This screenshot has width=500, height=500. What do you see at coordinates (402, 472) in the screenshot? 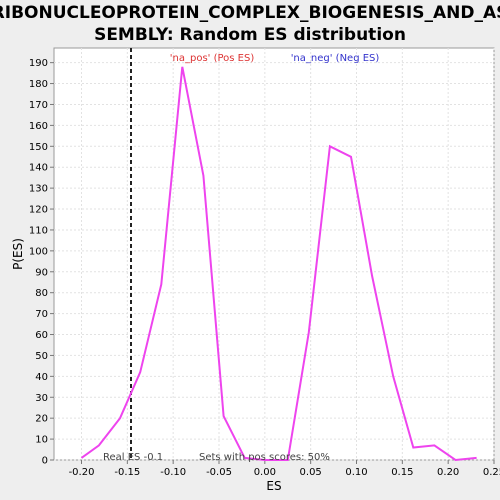
I see `x-tick-label: 0.15` at bounding box center [402, 472].